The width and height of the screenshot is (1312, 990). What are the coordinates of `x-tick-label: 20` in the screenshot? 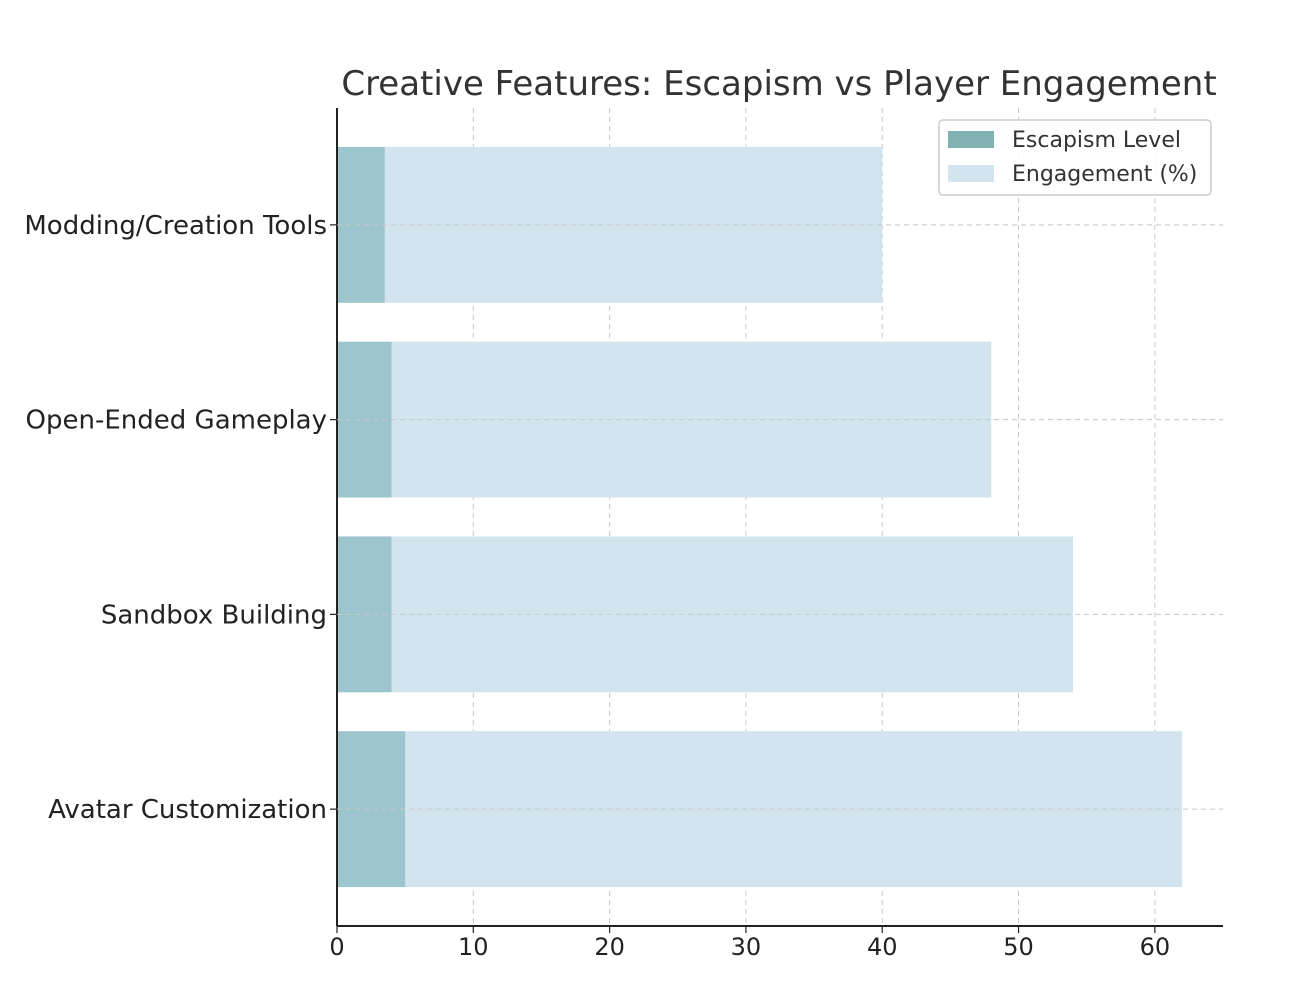 It's located at (609, 947).